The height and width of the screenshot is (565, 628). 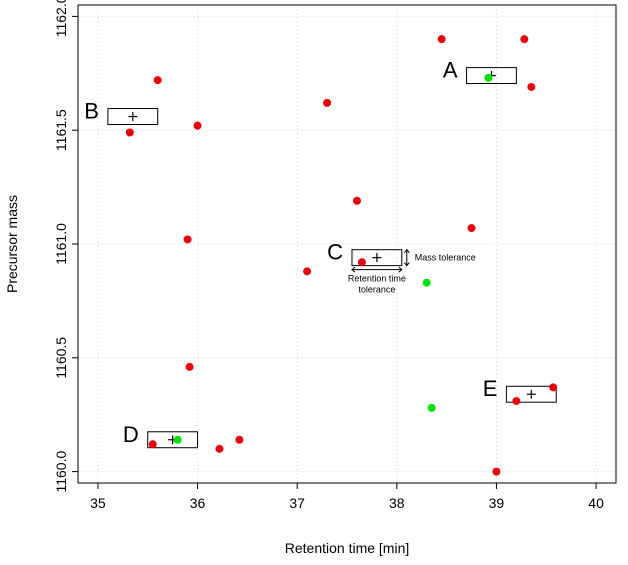 I want to click on box-label-e: E, so click(x=490, y=388).